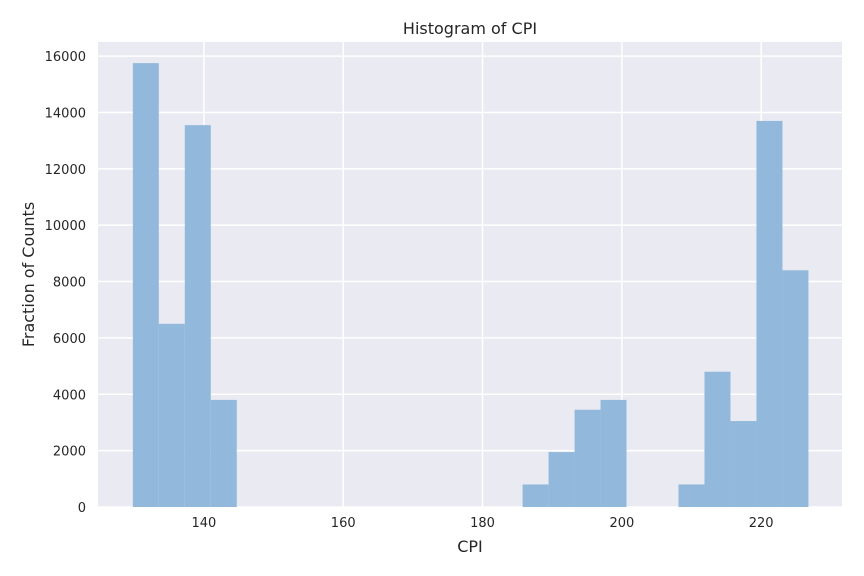  Describe the element at coordinates (69, 452) in the screenshot. I see `y-tick-label: 2000` at that location.